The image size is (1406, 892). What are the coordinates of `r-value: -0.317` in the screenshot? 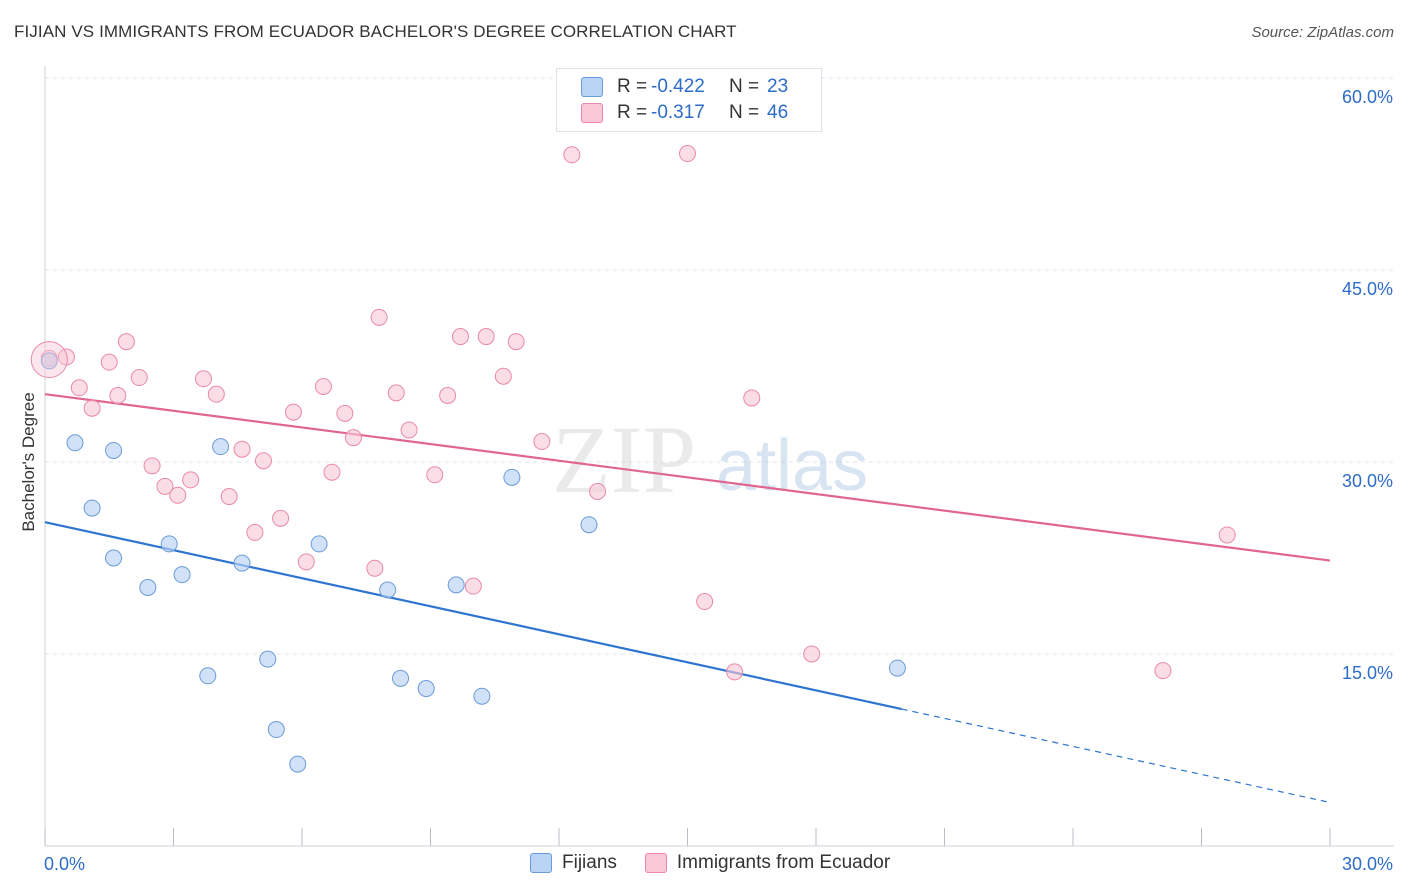 It's located at (678, 112).